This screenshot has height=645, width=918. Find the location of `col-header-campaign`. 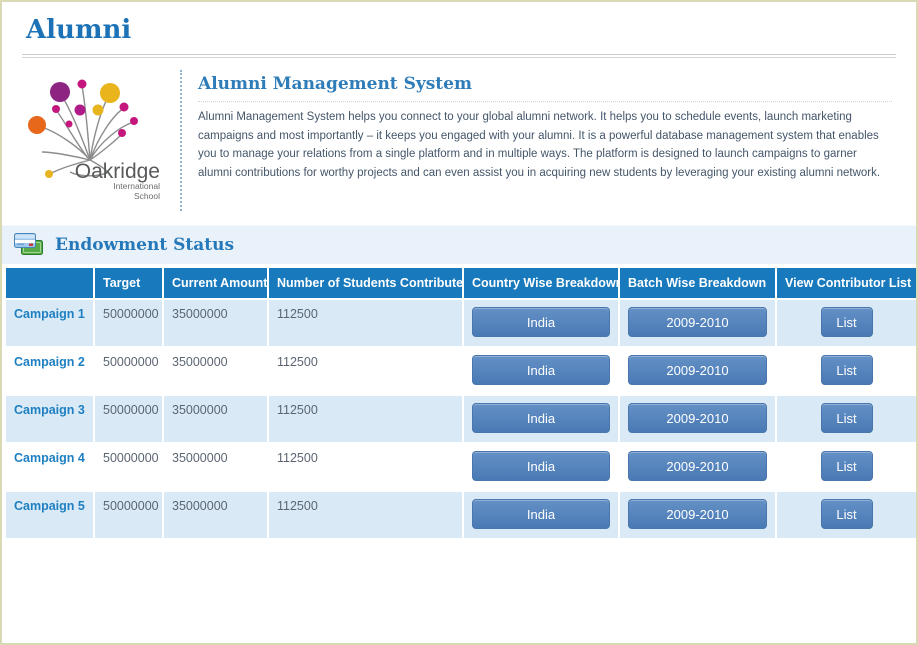

col-header-campaign is located at coordinates (49, 283).